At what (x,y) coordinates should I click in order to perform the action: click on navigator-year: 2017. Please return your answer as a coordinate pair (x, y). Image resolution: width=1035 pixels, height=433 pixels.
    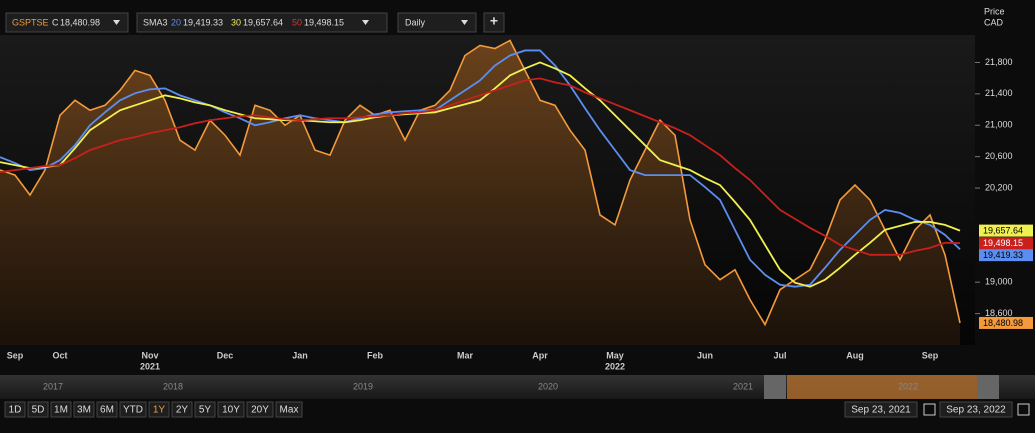
    Looking at the image, I should click on (53, 386).